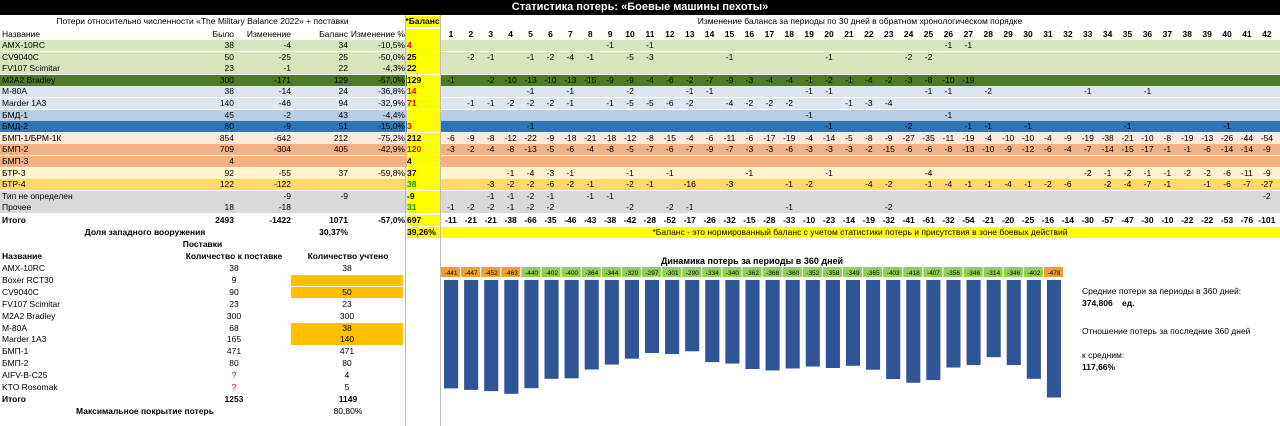 The height and width of the screenshot is (426, 1280). Describe the element at coordinates (1103, 355) in the screenshot. I see `ratio-label-2: к средним:` at that location.